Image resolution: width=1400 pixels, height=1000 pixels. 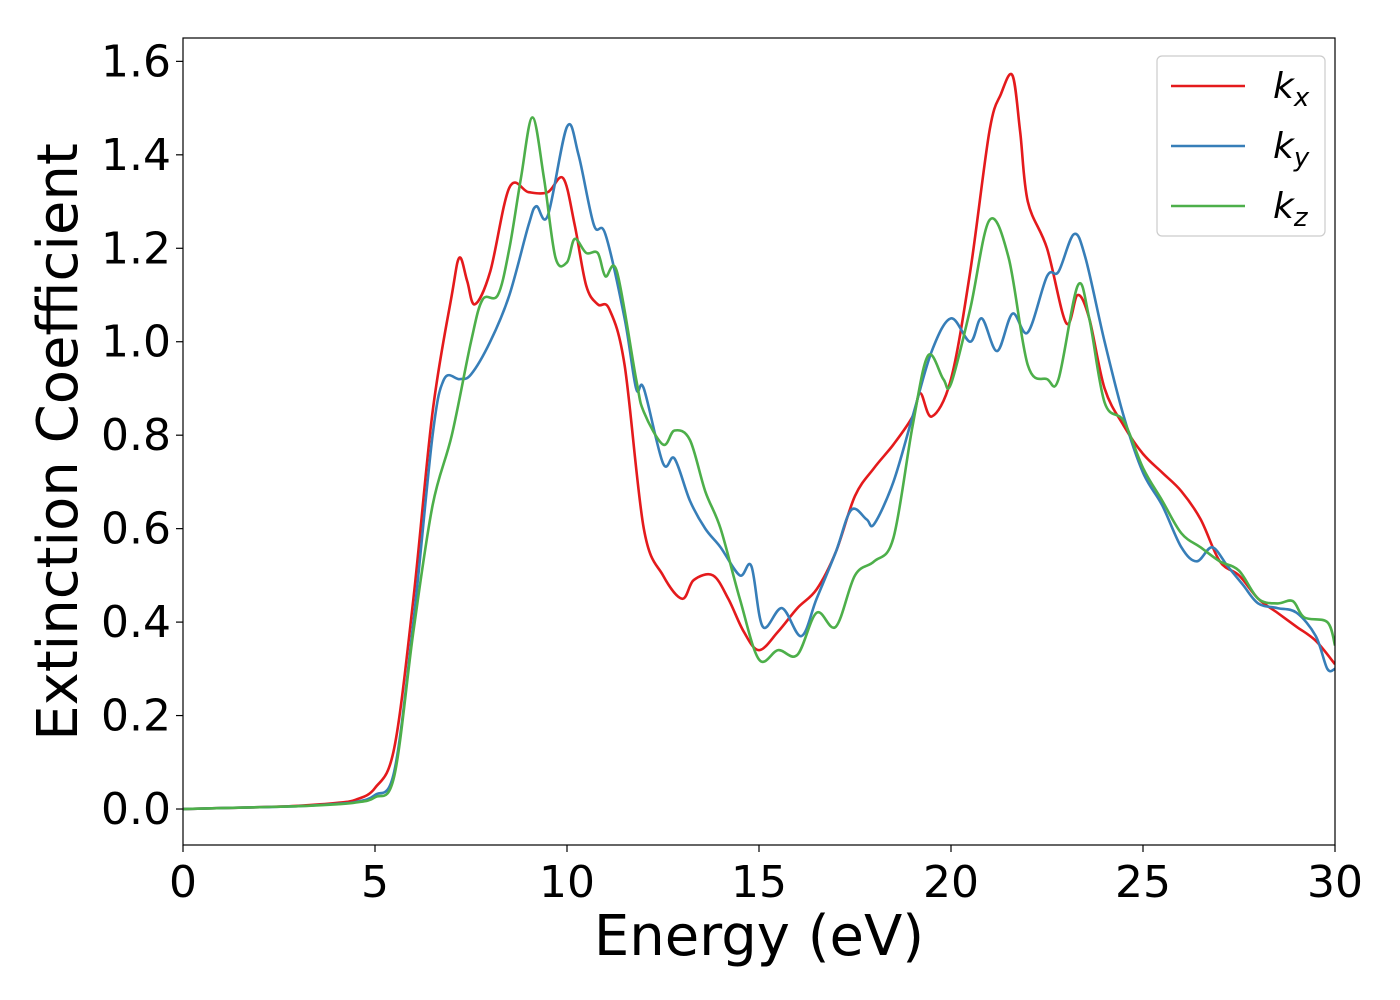 I want to click on x-tick-label: 15, so click(x=759, y=882).